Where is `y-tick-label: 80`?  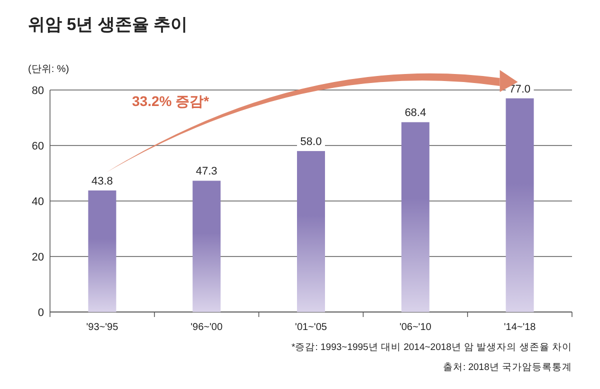
y-tick-label: 80 is located at coordinates (38, 91).